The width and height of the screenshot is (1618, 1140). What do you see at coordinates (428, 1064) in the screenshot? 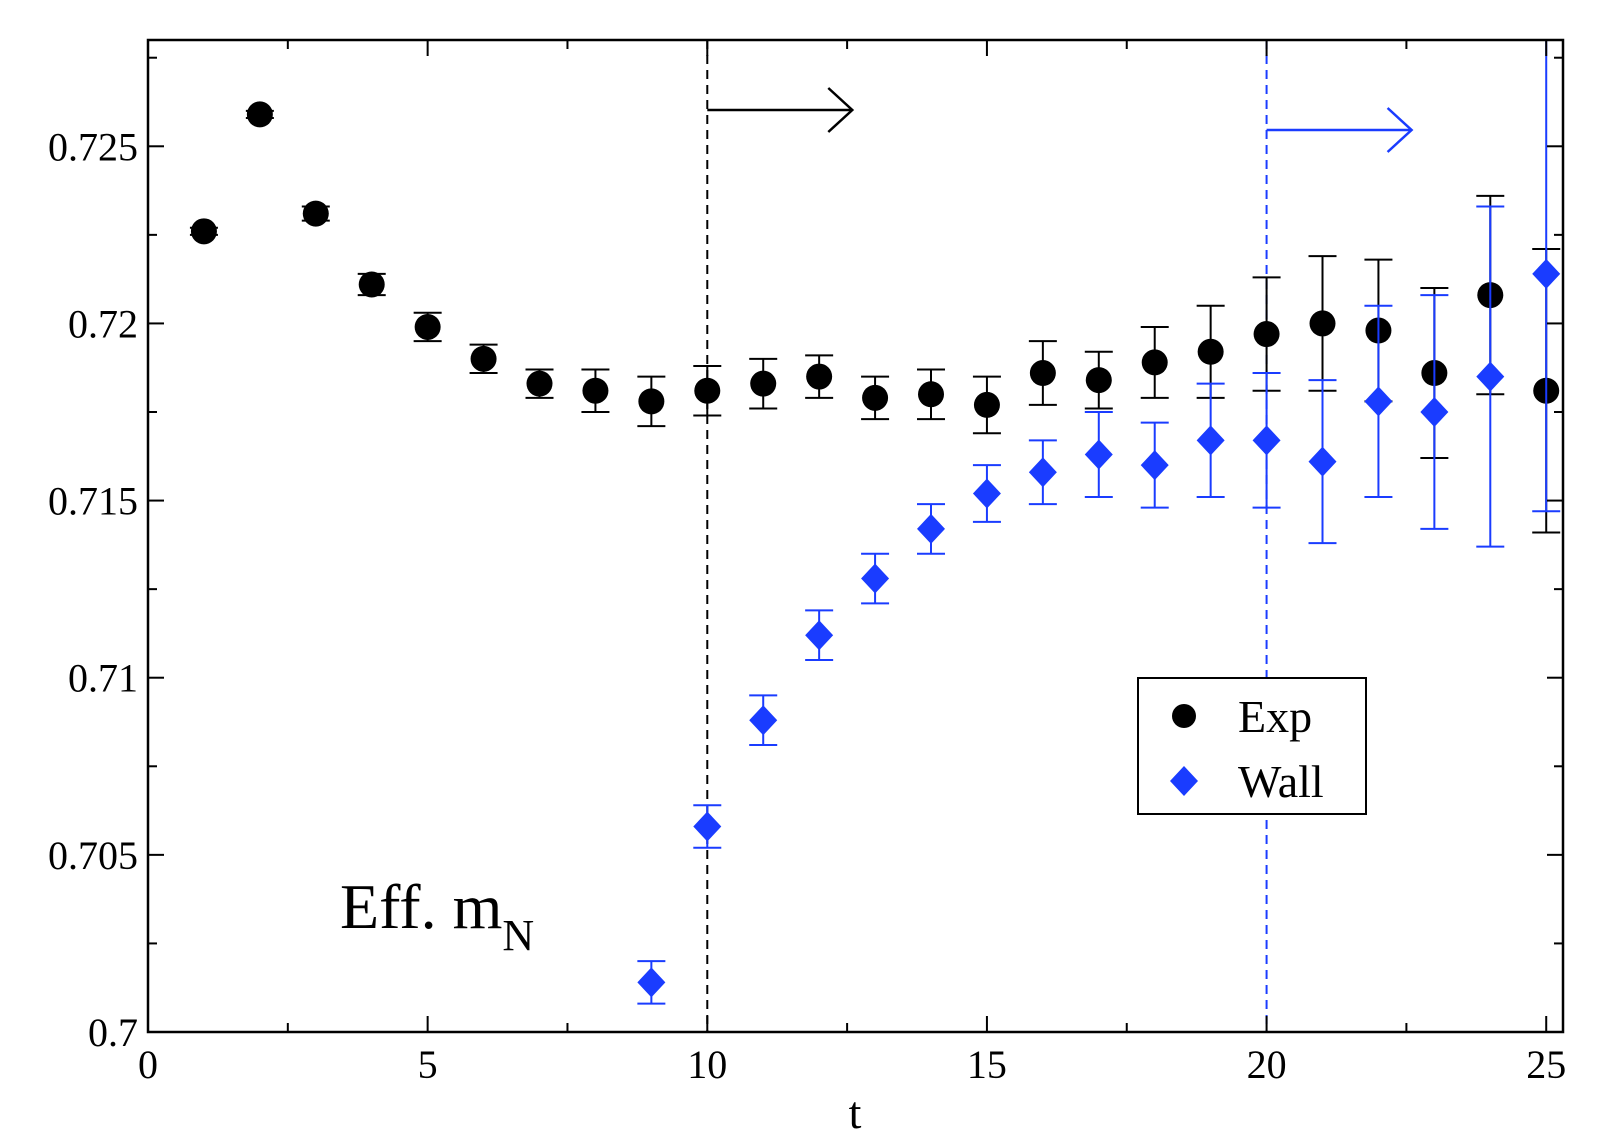
I see `x-tick-label: 5` at bounding box center [428, 1064].